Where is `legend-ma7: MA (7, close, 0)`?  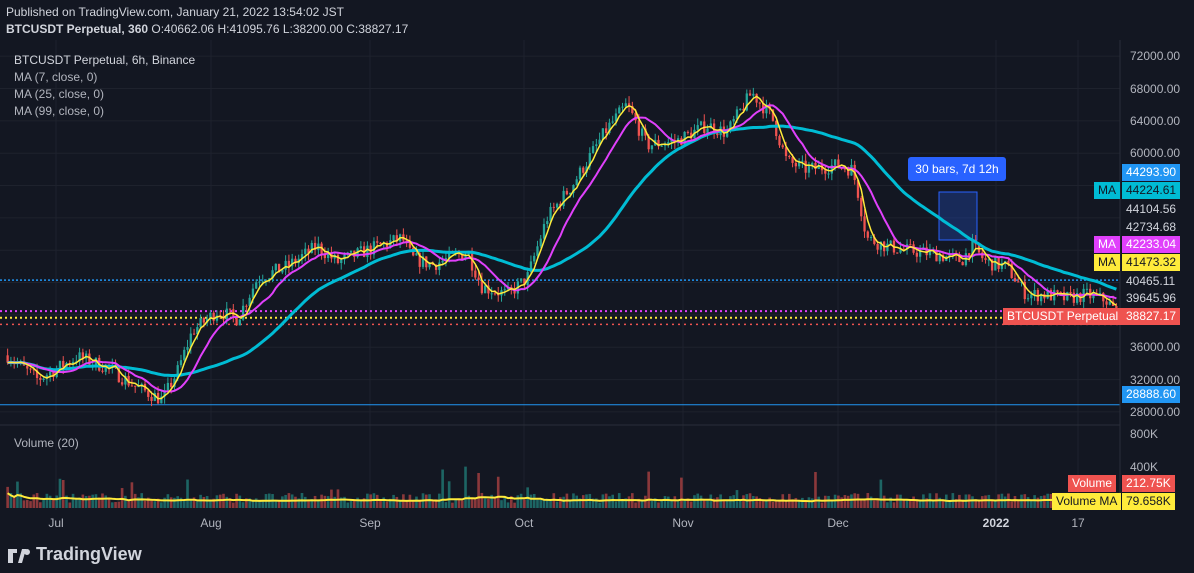 legend-ma7: MA (7, close, 0) is located at coordinates (56, 77).